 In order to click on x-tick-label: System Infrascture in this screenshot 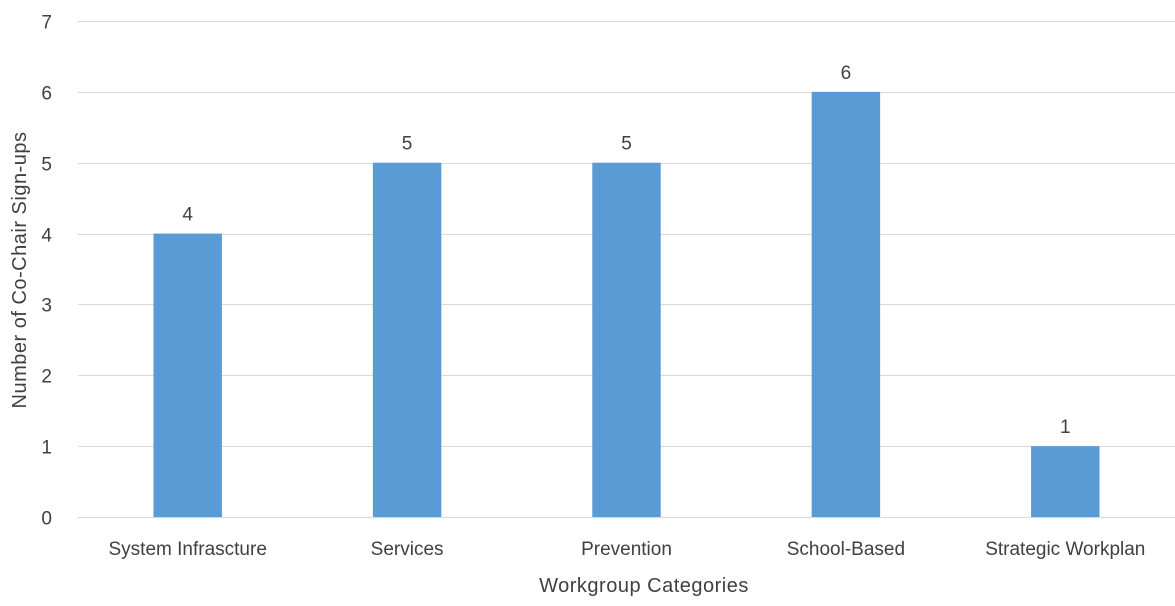, I will do `click(188, 549)`.